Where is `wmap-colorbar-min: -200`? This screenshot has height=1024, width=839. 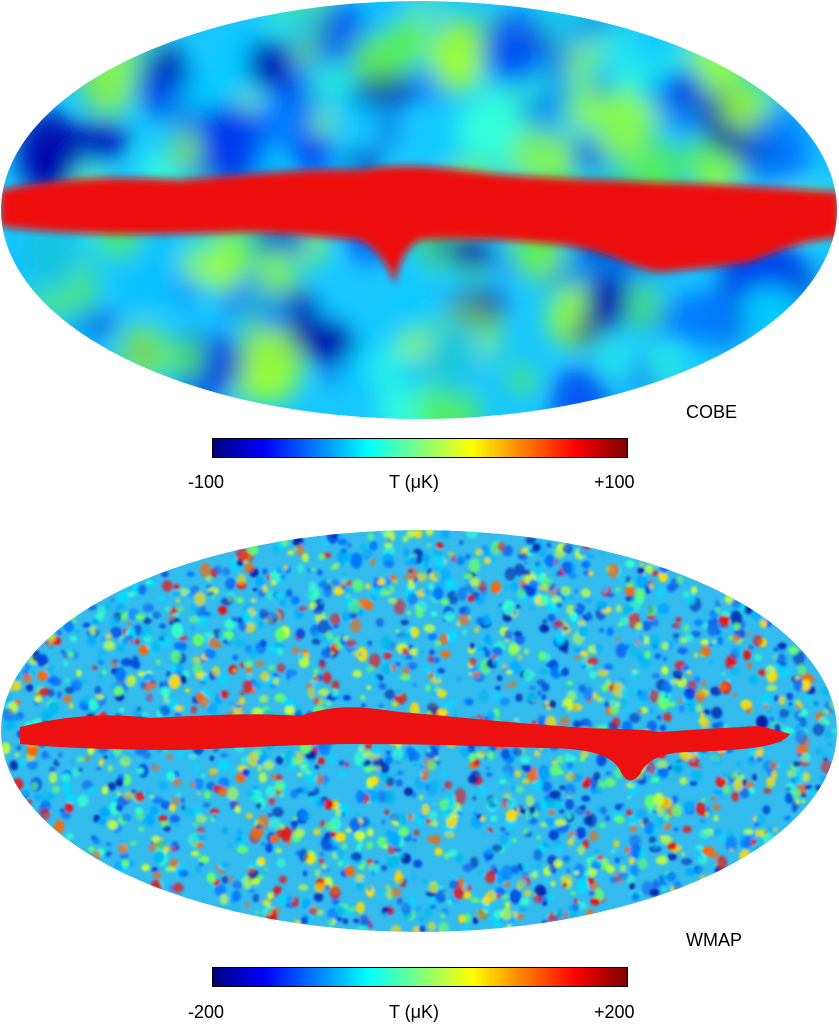
wmap-colorbar-min: -200 is located at coordinates (206, 1012).